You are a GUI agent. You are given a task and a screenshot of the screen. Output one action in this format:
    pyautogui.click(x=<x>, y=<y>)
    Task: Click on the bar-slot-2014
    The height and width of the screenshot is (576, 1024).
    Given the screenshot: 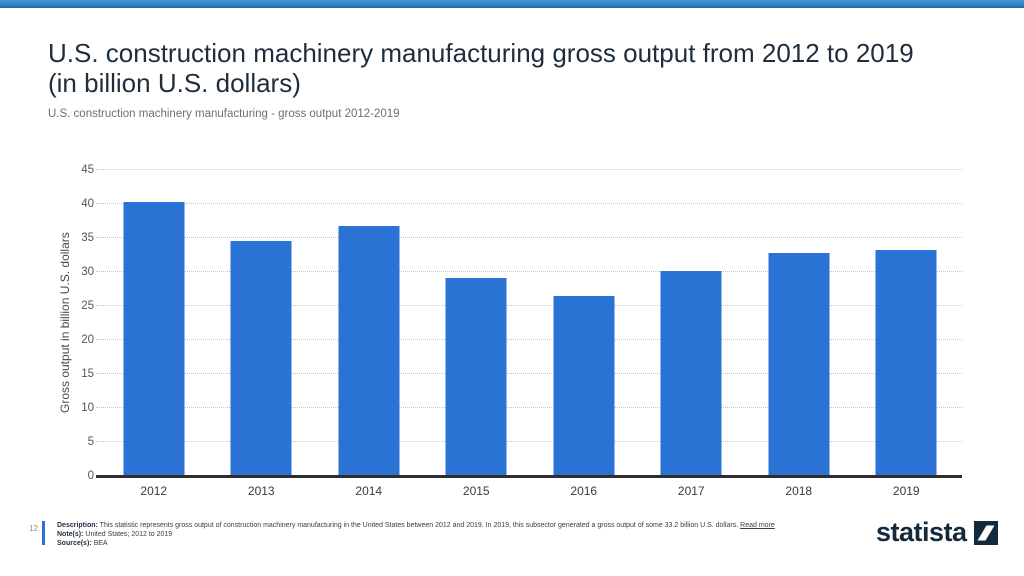 What is the action you would take?
    pyautogui.click(x=369, y=323)
    